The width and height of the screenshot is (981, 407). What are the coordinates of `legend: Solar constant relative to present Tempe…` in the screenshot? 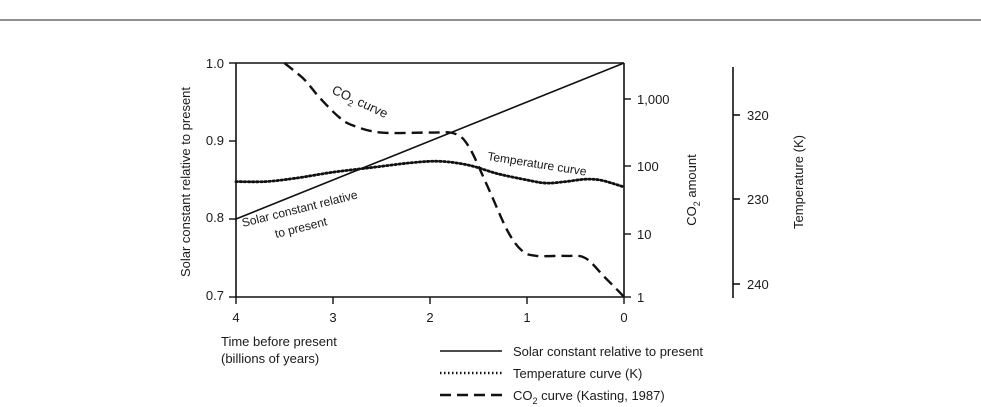 It's located at (571, 375).